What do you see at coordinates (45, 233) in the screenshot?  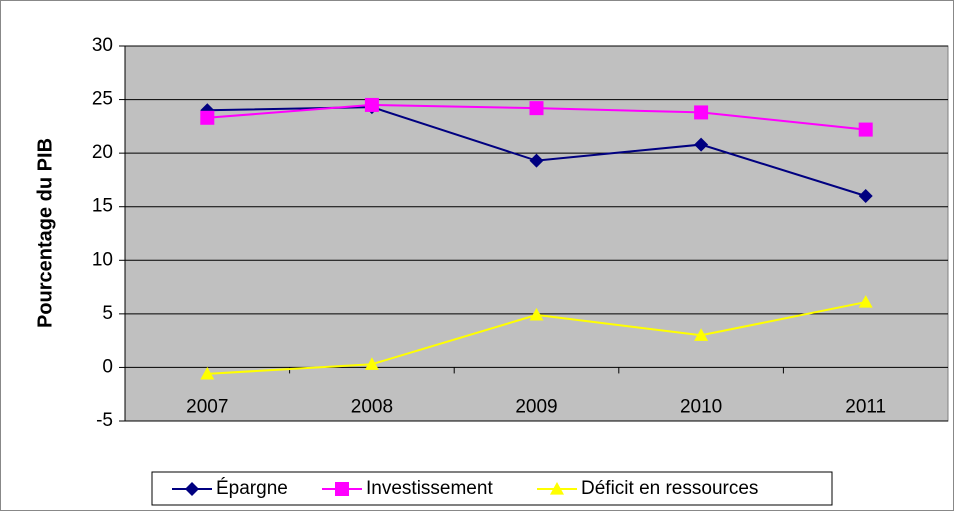 I see `y-axis-title: Pourcentage du PIB` at bounding box center [45, 233].